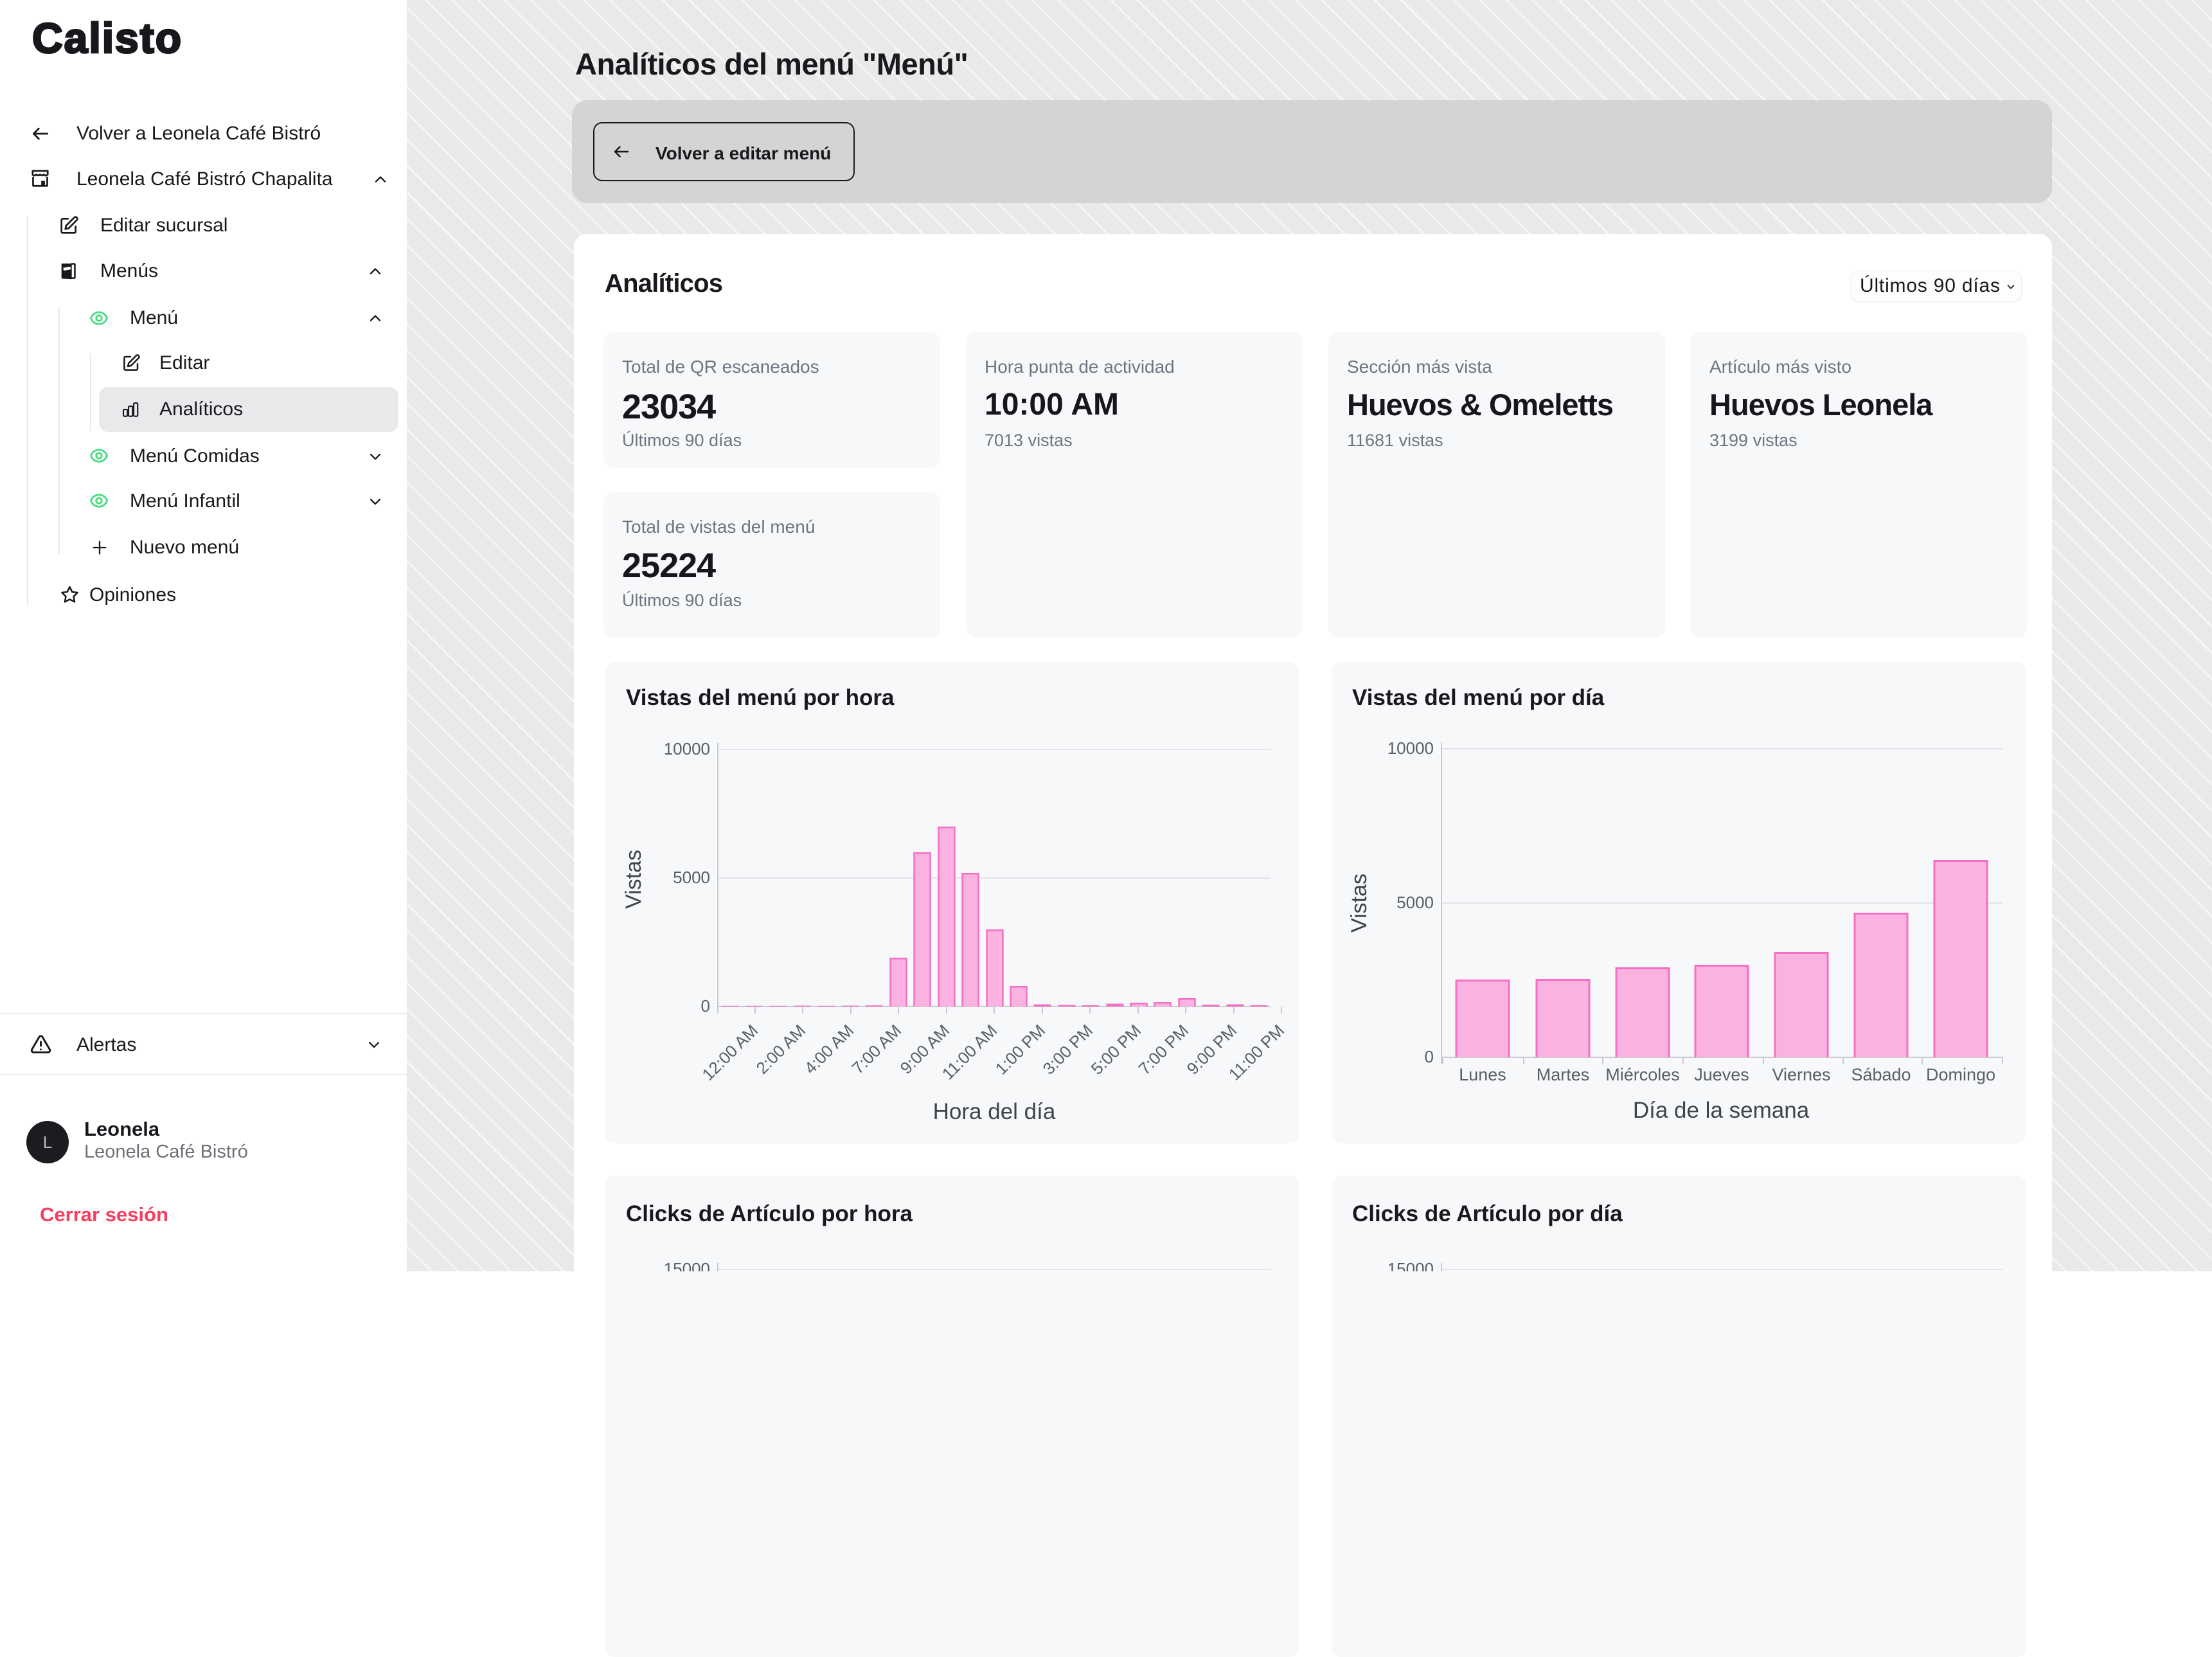 This screenshot has width=2212, height=1657. I want to click on svg-text: Día de la semana, so click(1721, 1110).